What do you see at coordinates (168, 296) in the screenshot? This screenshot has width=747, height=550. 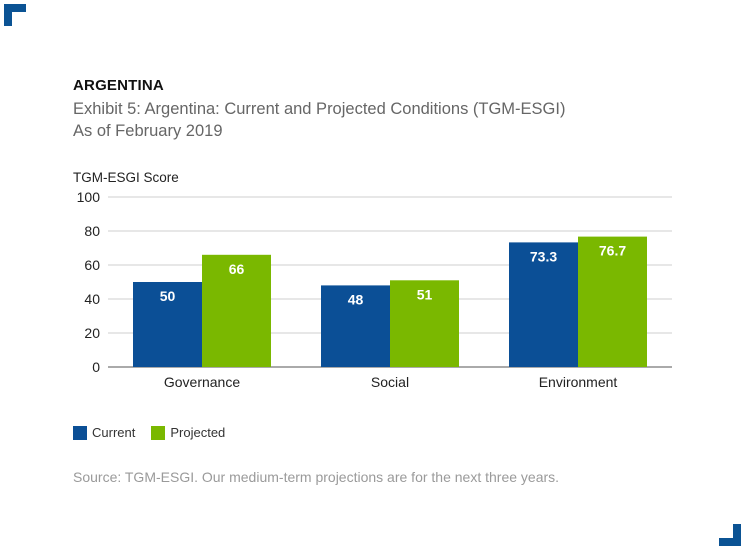 I see `data-label: 50` at bounding box center [168, 296].